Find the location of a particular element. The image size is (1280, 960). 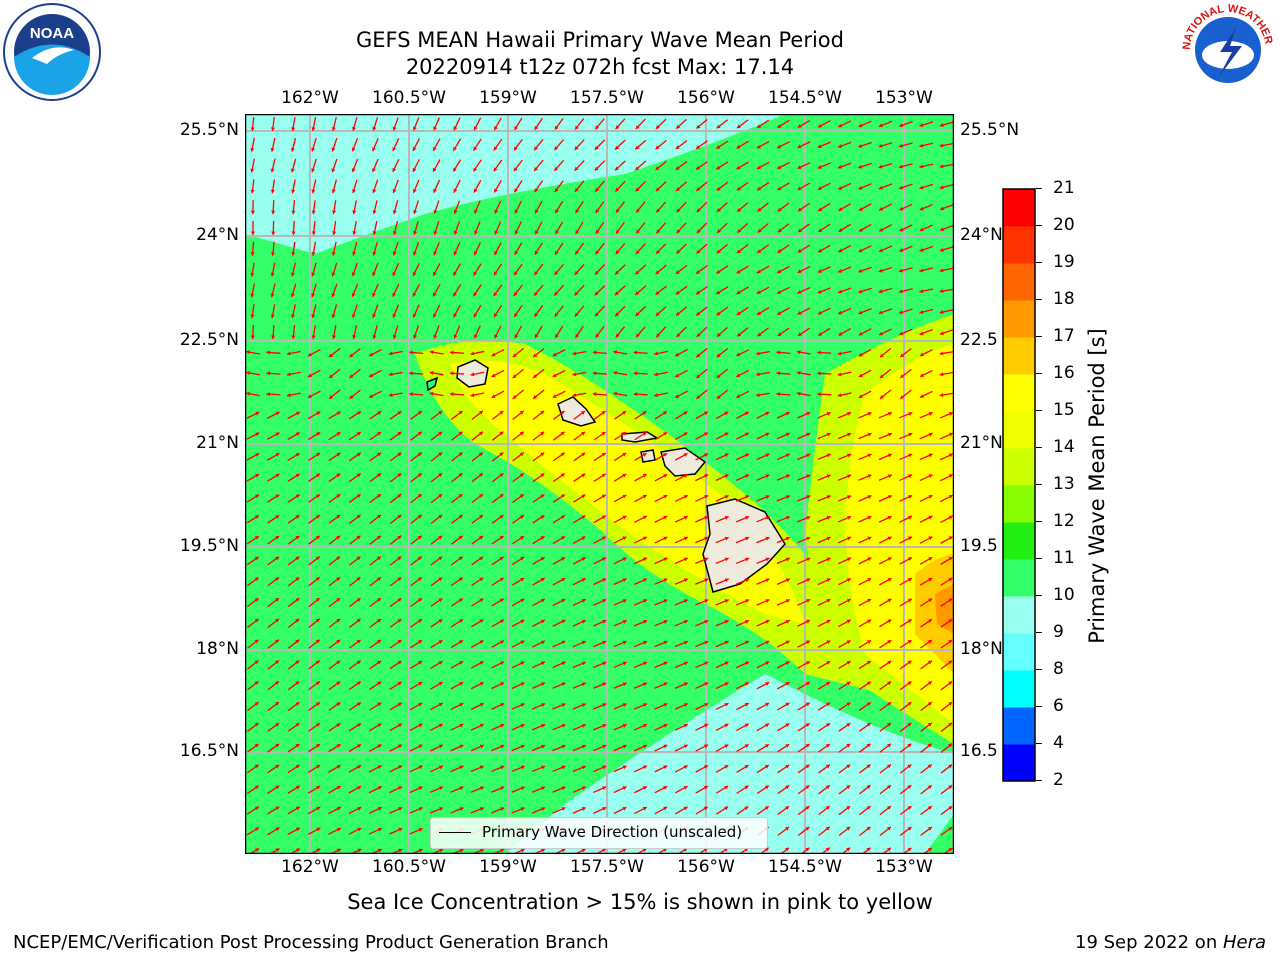

island-oahu is located at coordinates (577, 411).